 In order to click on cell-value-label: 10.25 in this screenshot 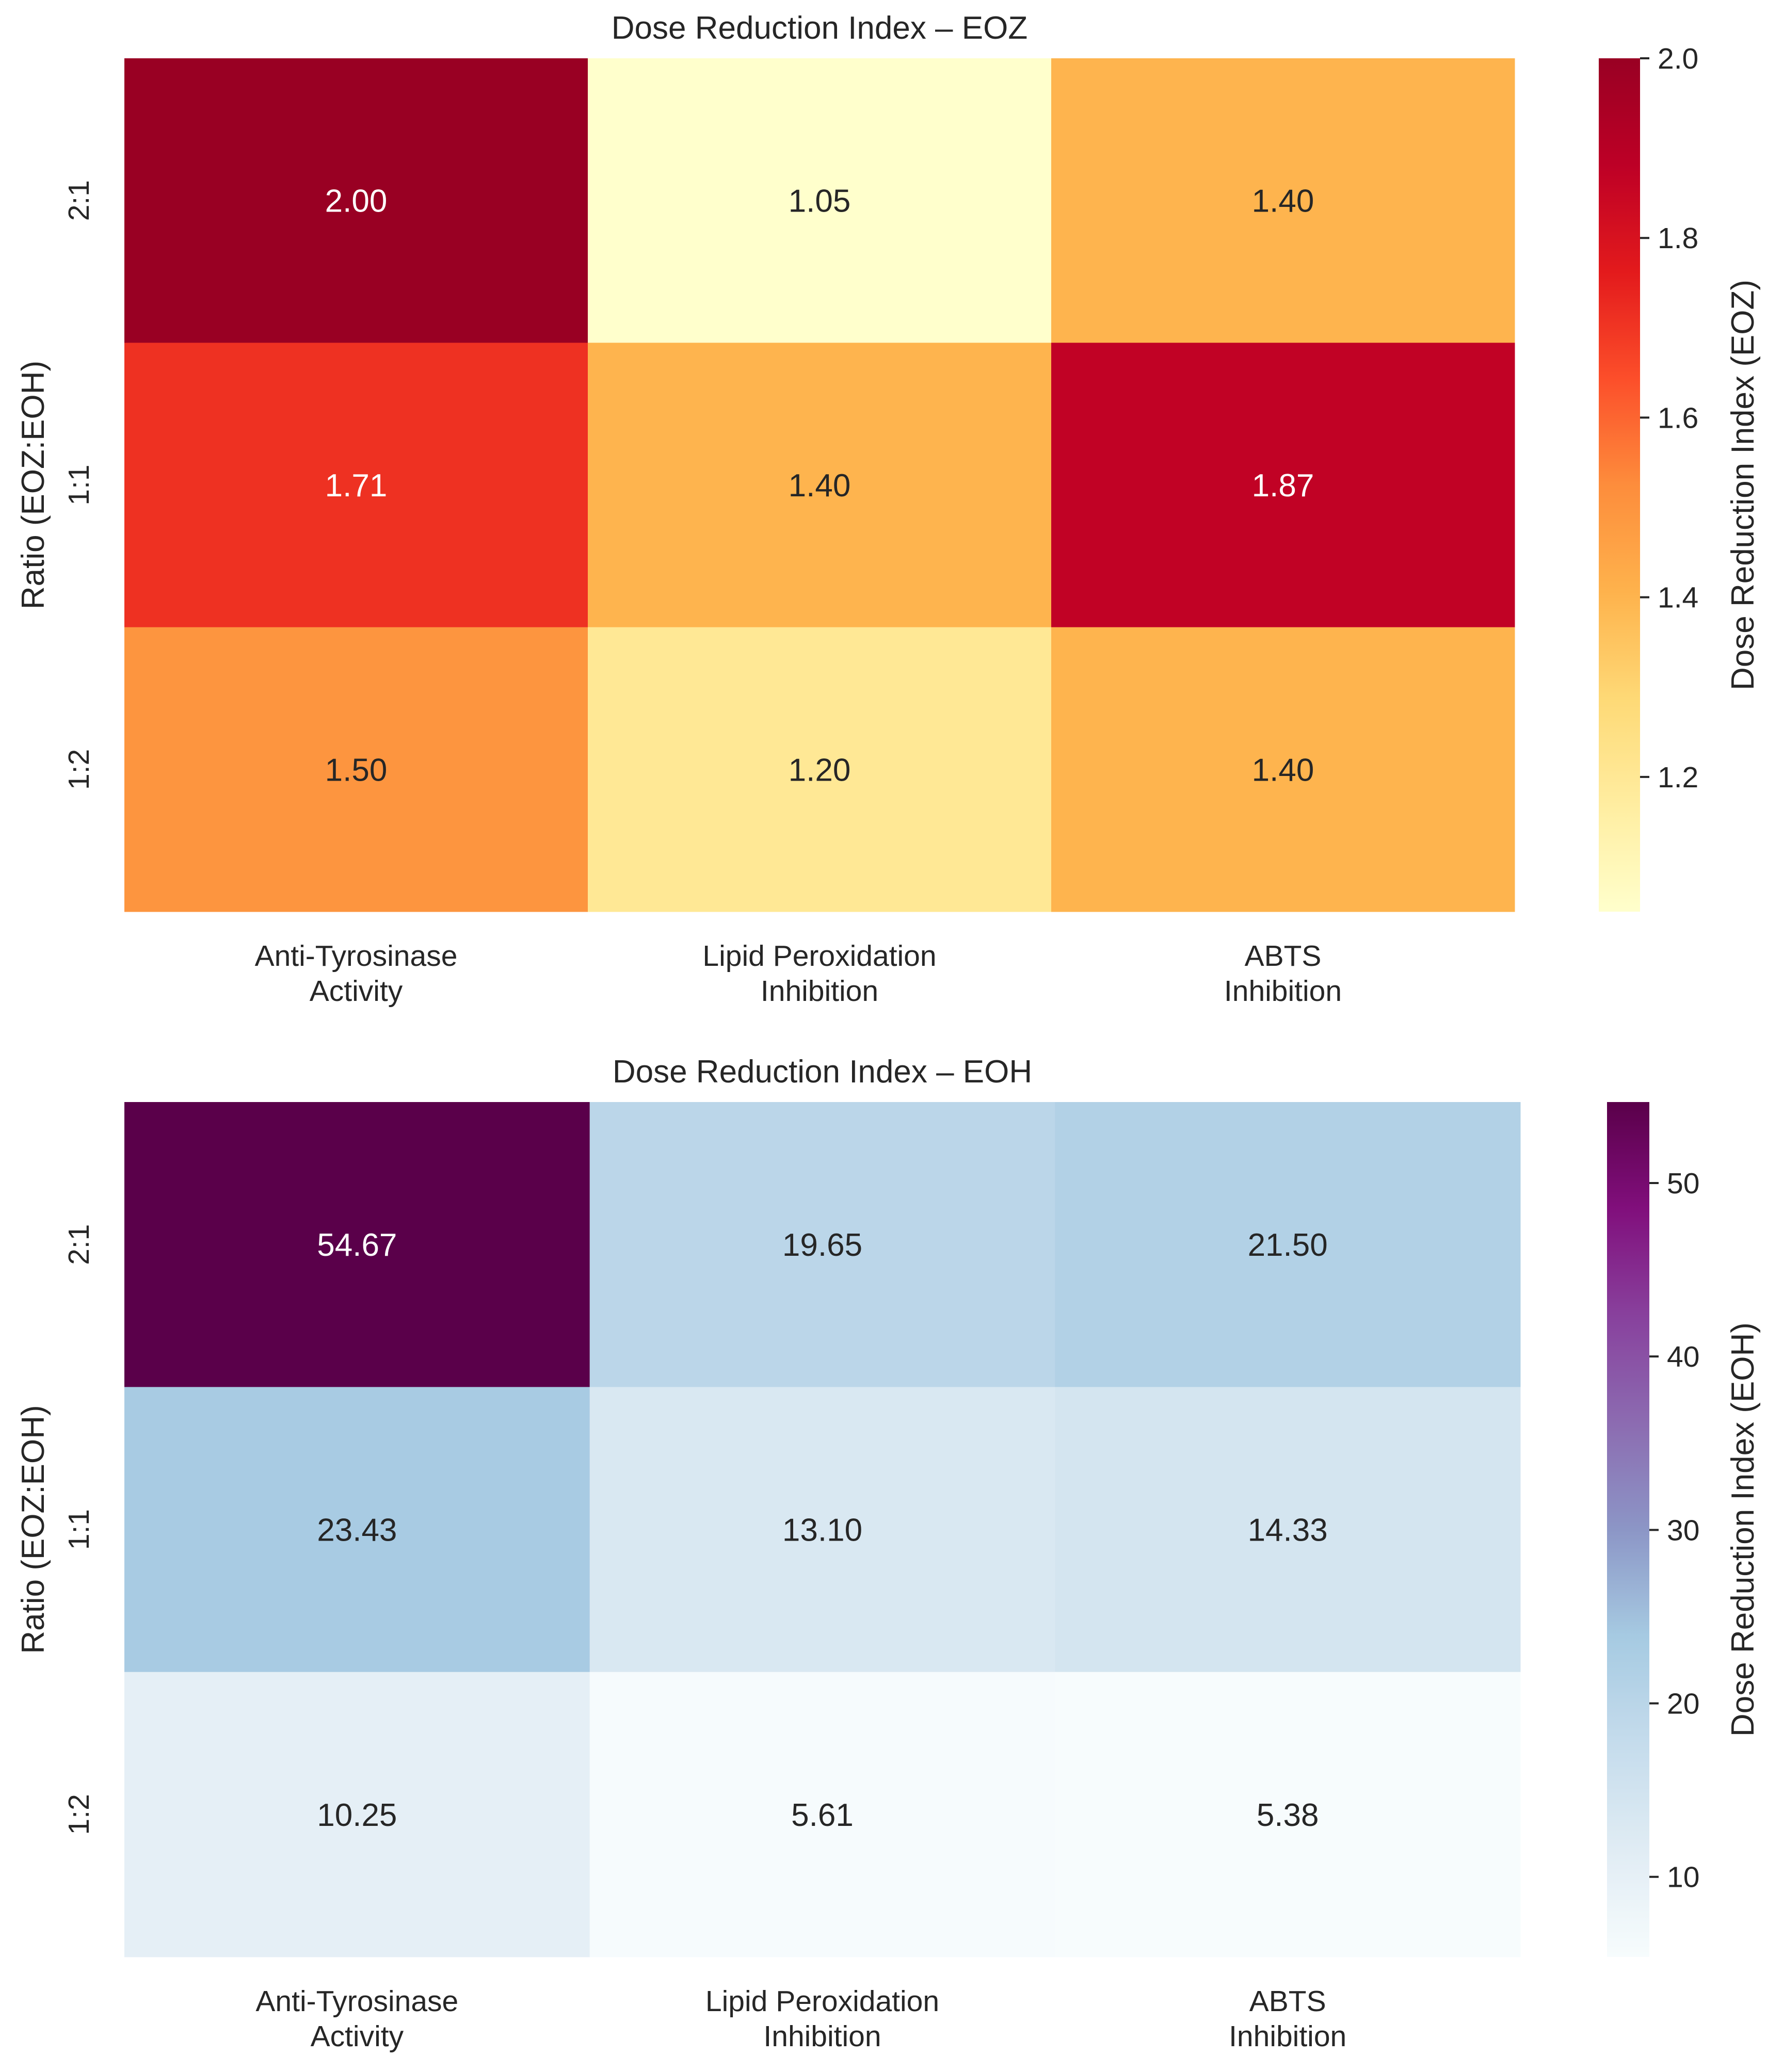, I will do `click(357, 1815)`.